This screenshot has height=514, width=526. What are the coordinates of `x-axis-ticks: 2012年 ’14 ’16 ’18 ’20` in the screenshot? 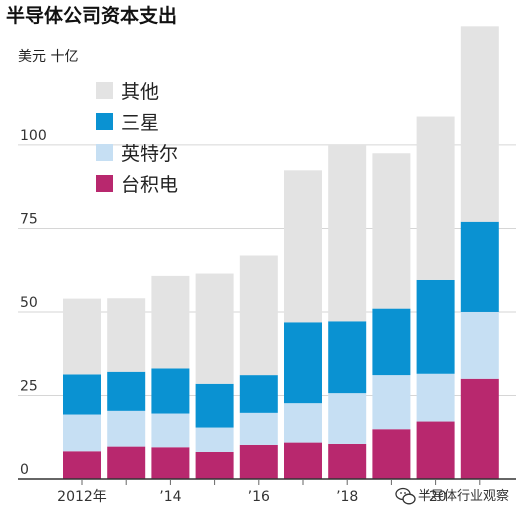 It's located at (267, 491).